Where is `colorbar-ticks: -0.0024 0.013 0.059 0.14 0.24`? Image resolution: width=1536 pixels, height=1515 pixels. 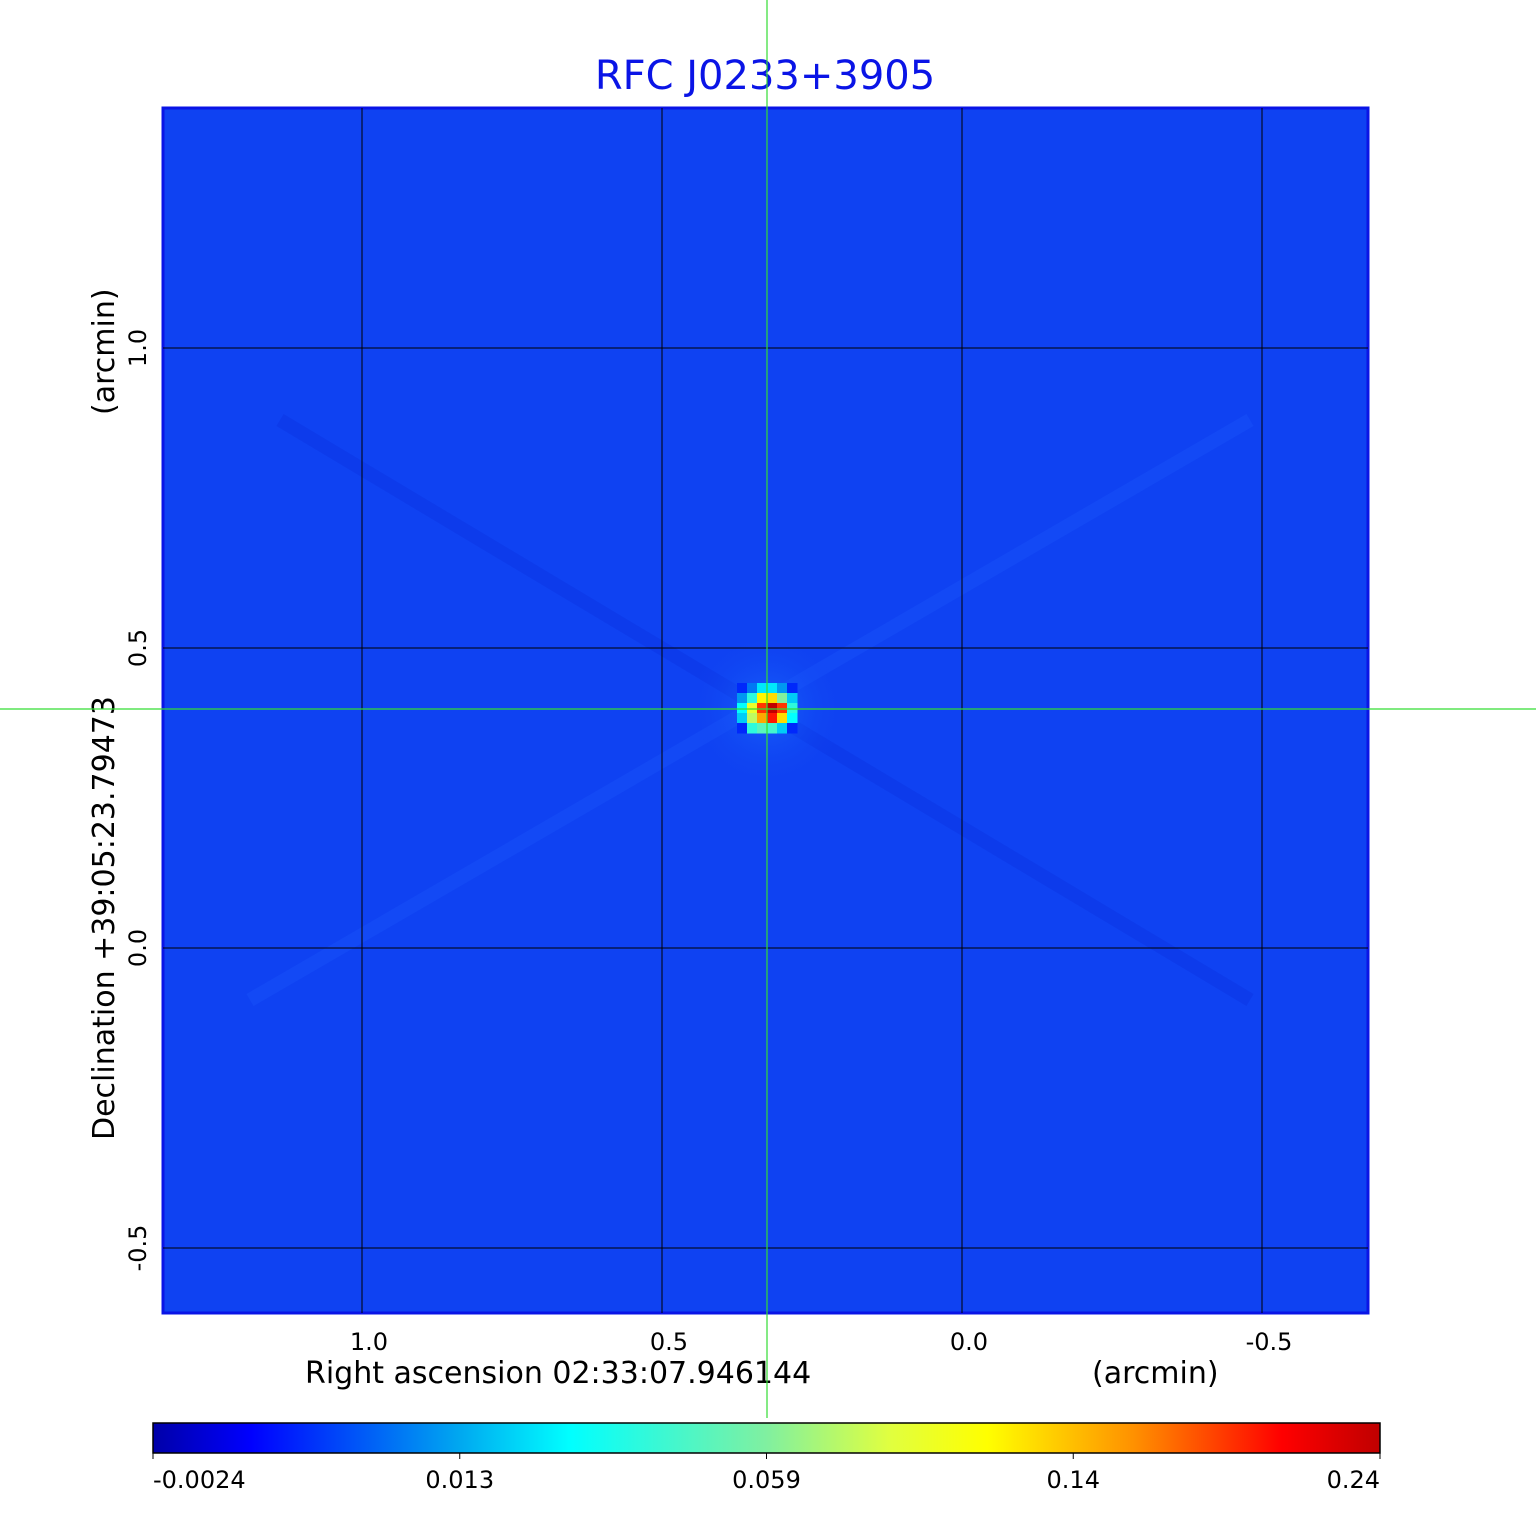
colorbar-ticks: -0.0024 0.013 0.059 0.14 0.24 is located at coordinates (766, 1473).